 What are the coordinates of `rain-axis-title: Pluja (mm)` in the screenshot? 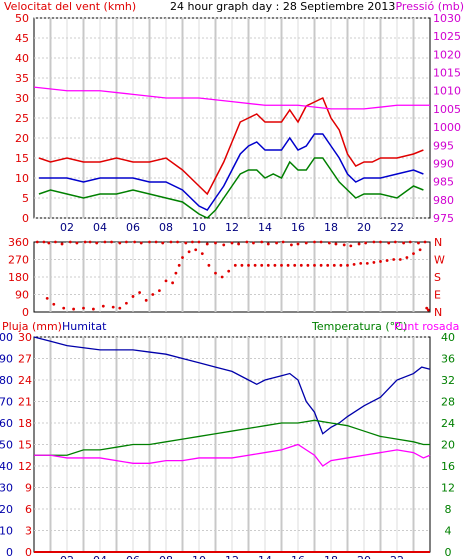 It's located at (32, 326).